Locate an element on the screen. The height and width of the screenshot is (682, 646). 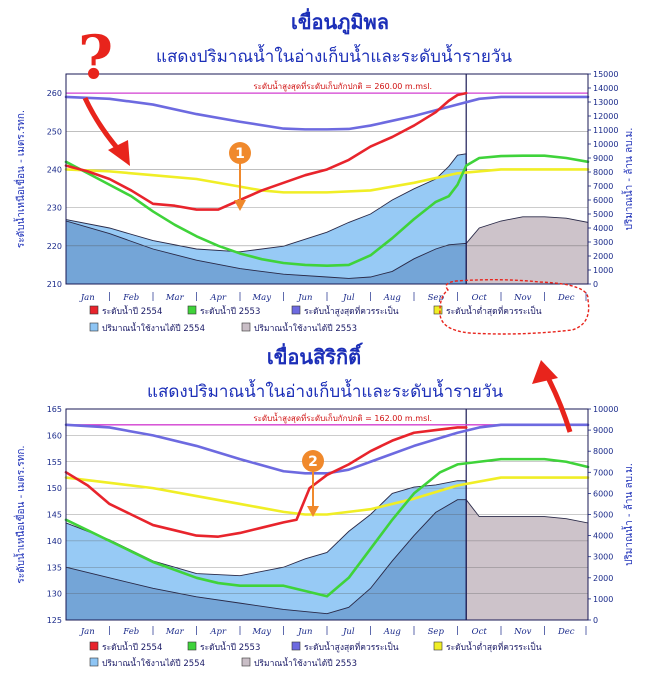
badge-1: 1 is located at coordinates (240, 176).